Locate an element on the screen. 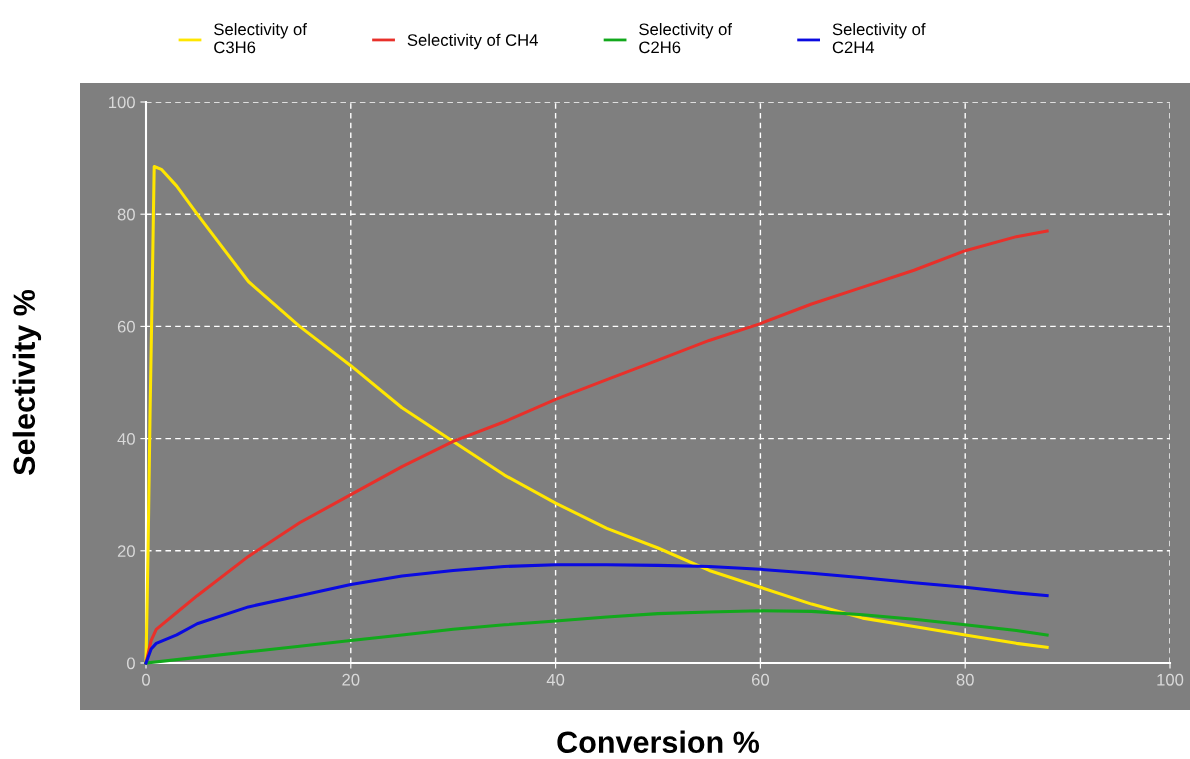 This screenshot has width=1190, height=759. y-tick-label: 60 is located at coordinates (126, 326).